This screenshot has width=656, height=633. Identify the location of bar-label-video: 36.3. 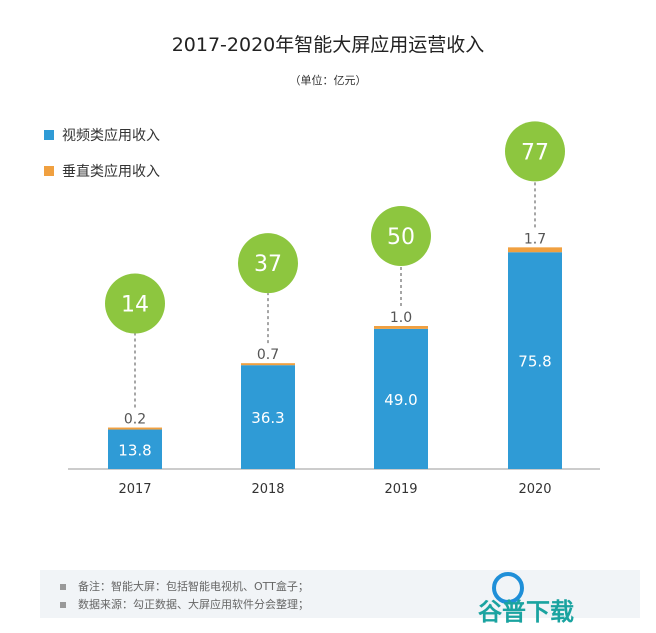
(267, 418).